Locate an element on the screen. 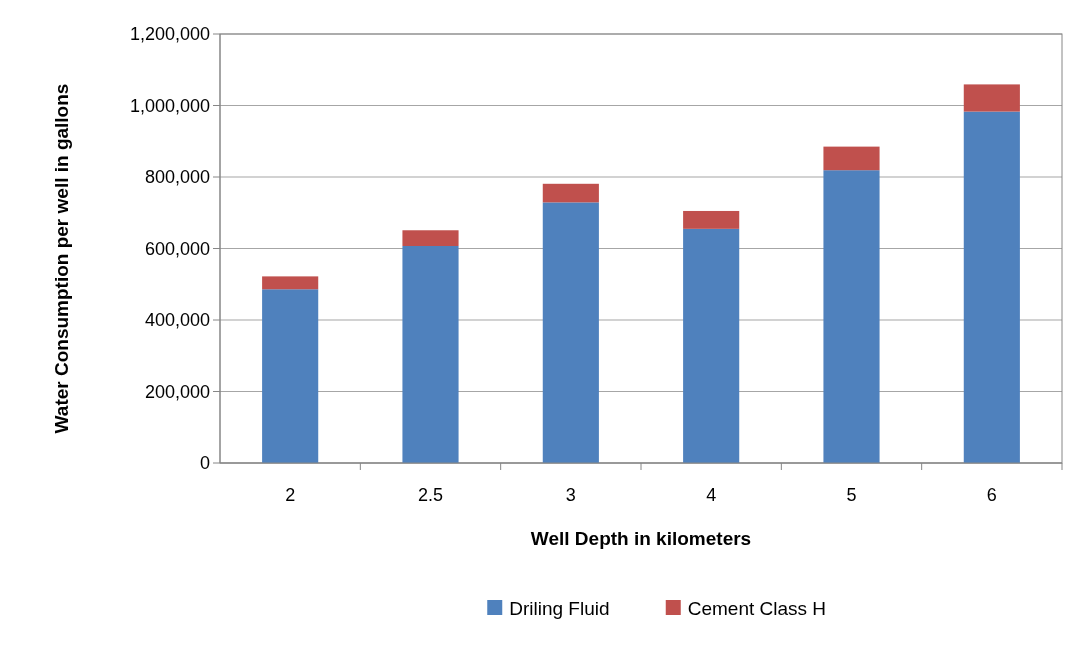 This screenshot has height=647, width=1079. y-tick-label: 1,200,000 is located at coordinates (169, 34).